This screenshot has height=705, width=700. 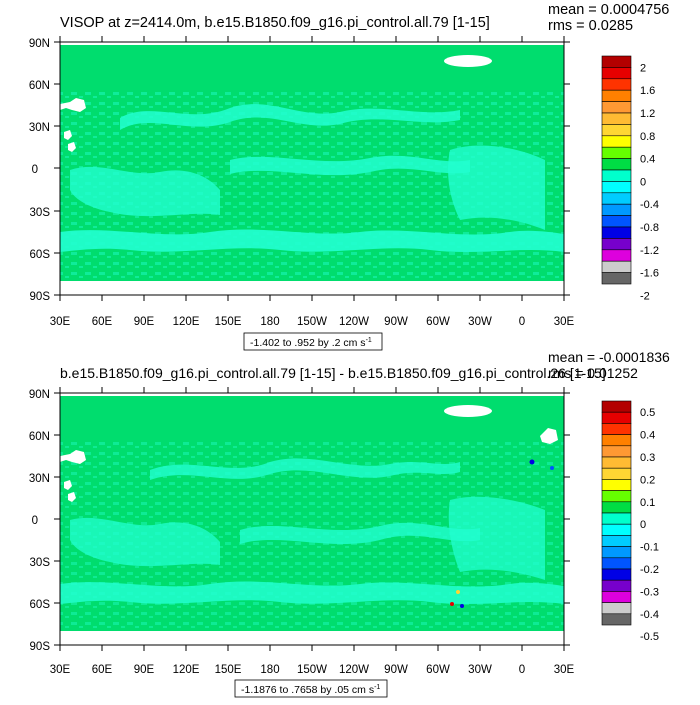 What do you see at coordinates (396, 670) in the screenshot?
I see `panel-2-xtick-8: 90W` at bounding box center [396, 670].